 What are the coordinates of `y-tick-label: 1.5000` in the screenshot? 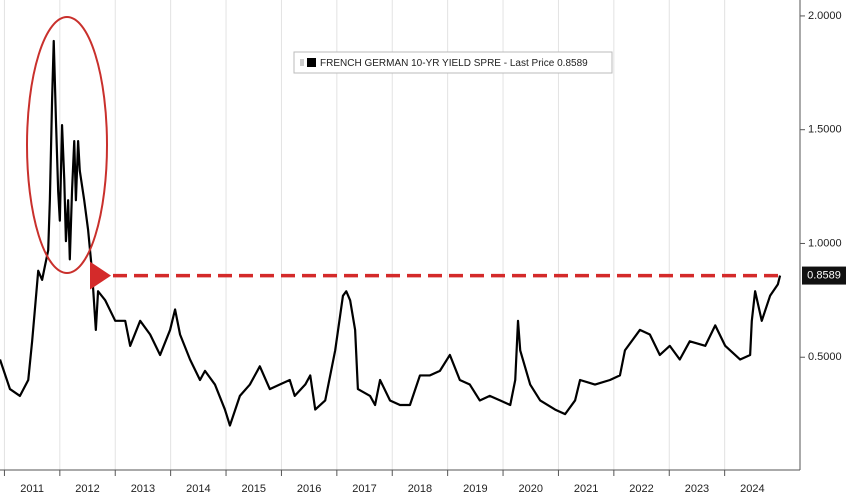 It's located at (825, 130).